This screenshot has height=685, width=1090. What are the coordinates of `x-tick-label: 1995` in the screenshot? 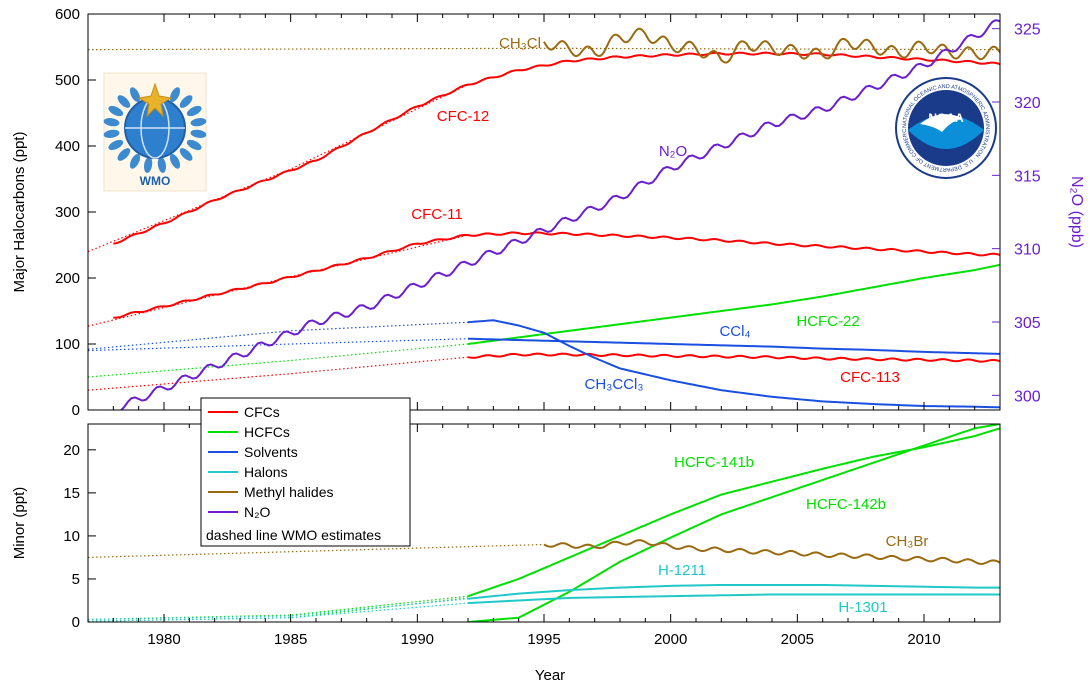 It's located at (543, 639).